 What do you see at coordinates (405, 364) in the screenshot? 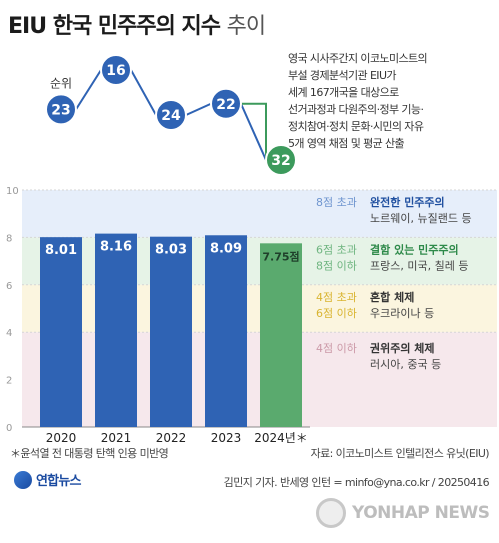
I see `band-examples: 러시아, 중국 등` at bounding box center [405, 364].